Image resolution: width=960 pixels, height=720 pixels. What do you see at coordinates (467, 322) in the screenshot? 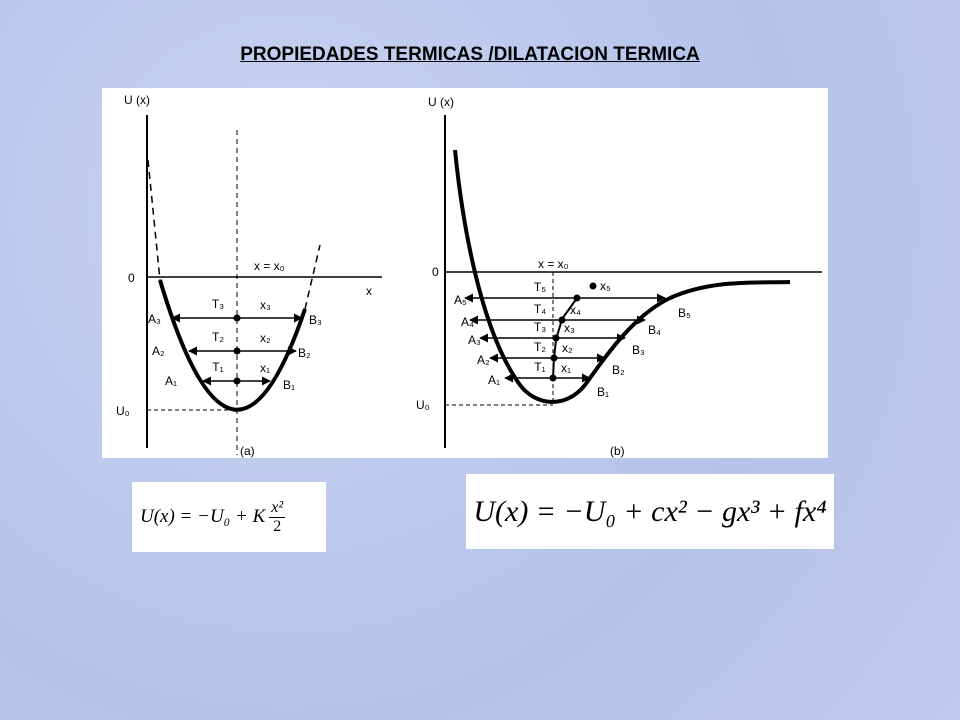
I see `level-a: A₄` at bounding box center [467, 322].